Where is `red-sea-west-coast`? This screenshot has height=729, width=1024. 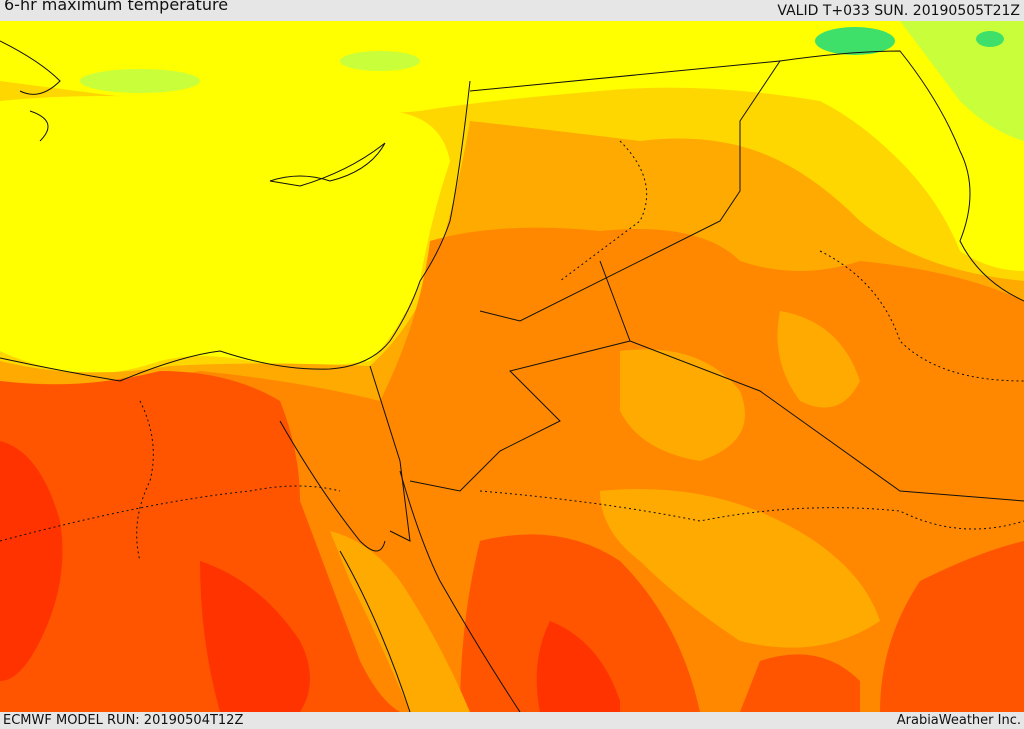
red-sea-west-coast is located at coordinates (375, 631).